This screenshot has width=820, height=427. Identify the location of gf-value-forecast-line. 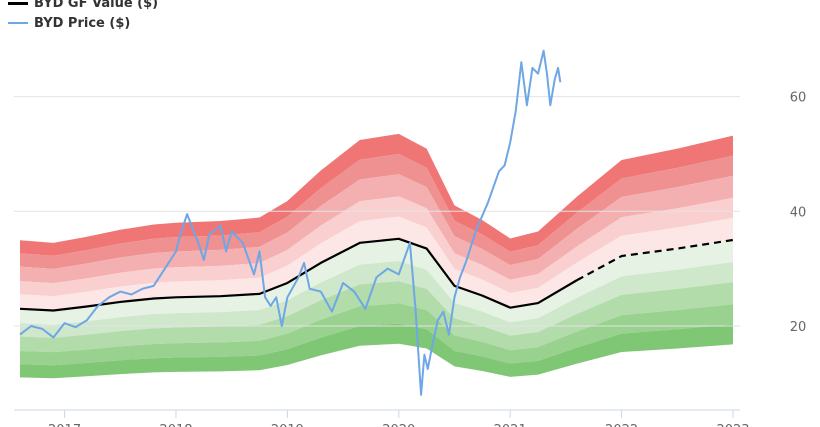
(655, 260).